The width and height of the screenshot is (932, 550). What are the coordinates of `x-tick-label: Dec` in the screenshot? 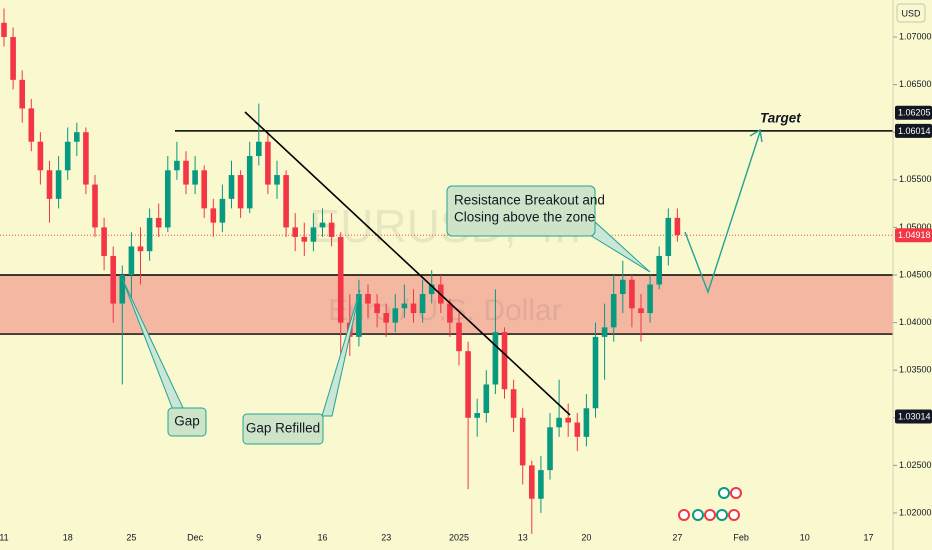 It's located at (195, 537).